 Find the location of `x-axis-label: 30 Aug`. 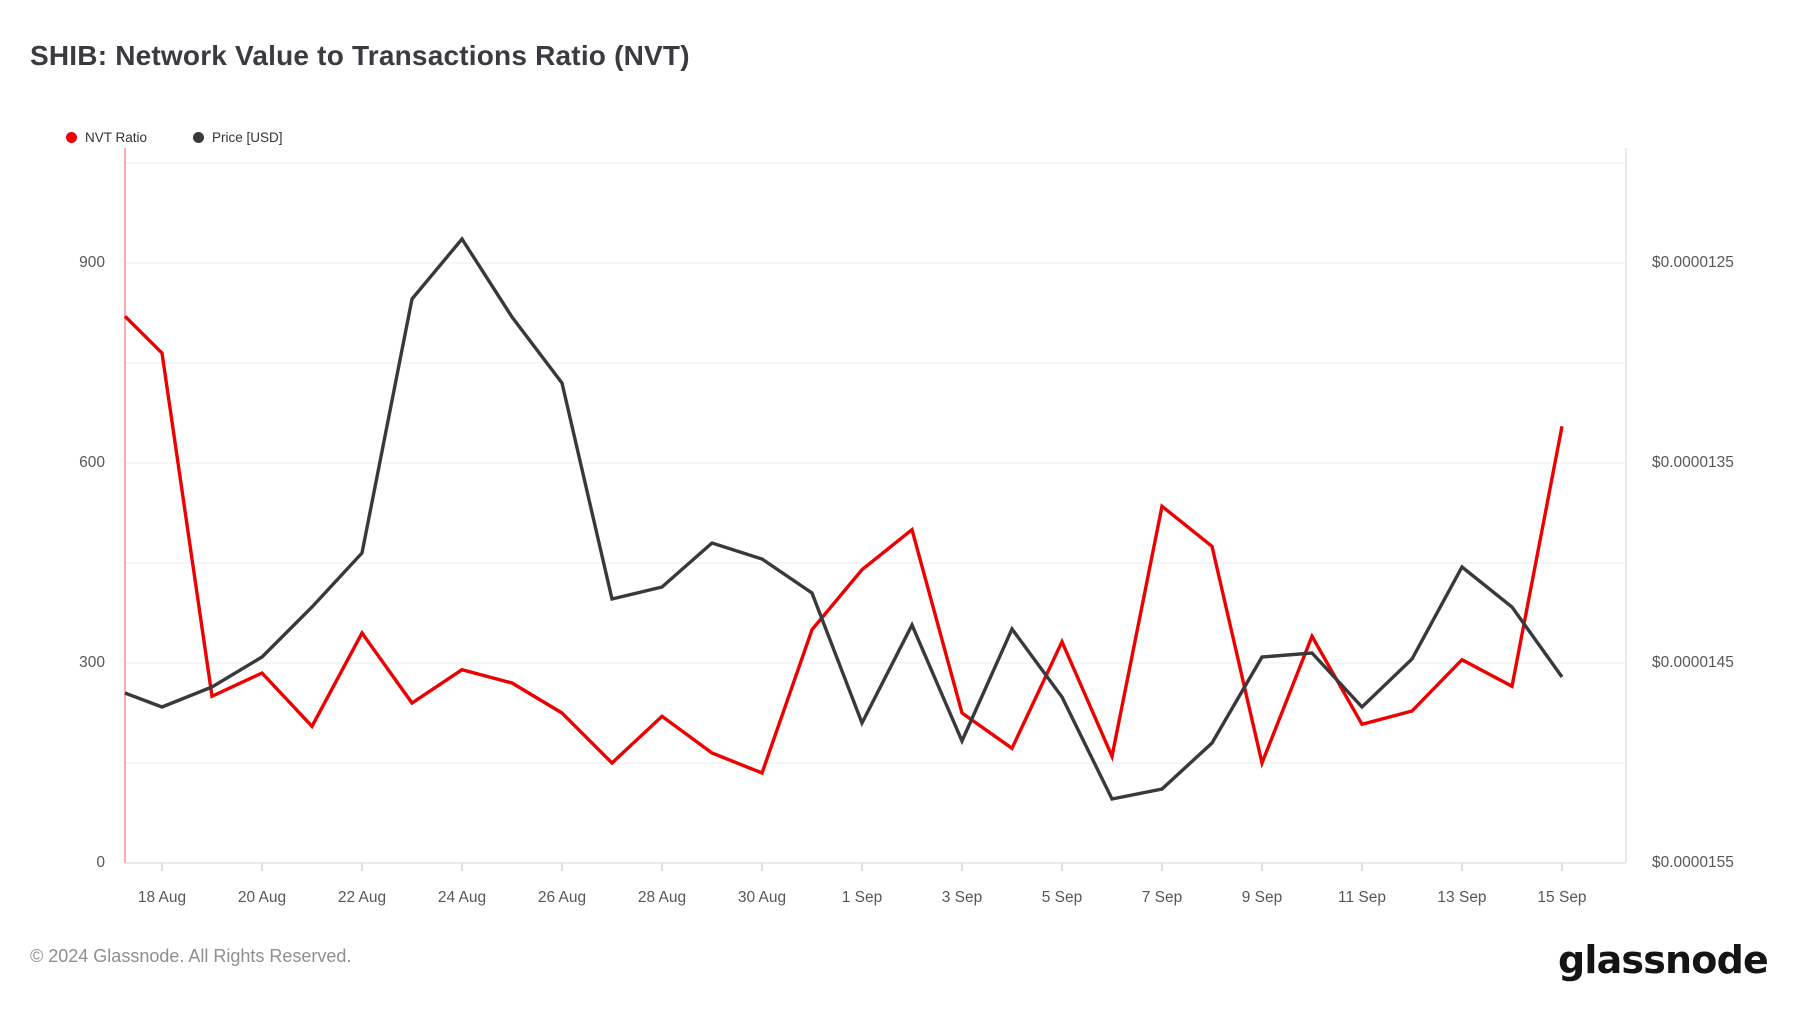

x-axis-label: 30 Aug is located at coordinates (762, 897).